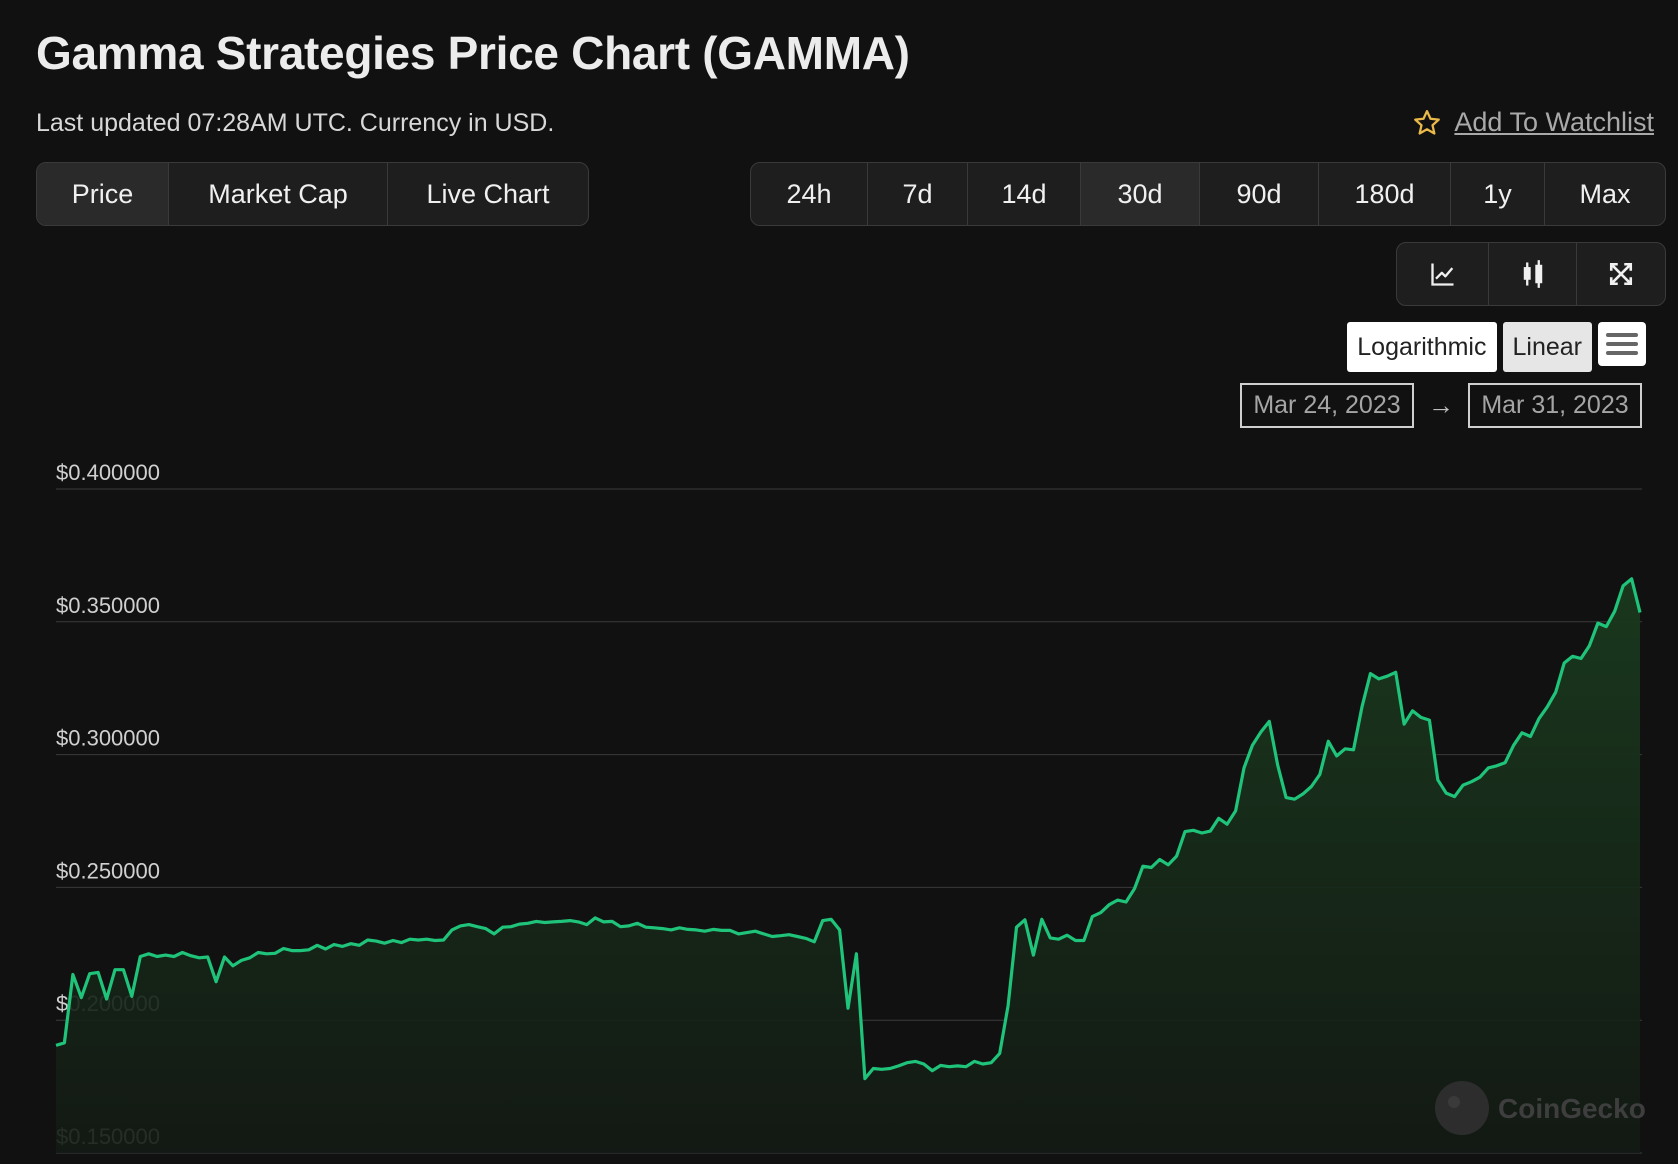  Describe the element at coordinates (1140, 194) in the screenshot. I see `range-30d: 30d` at that location.